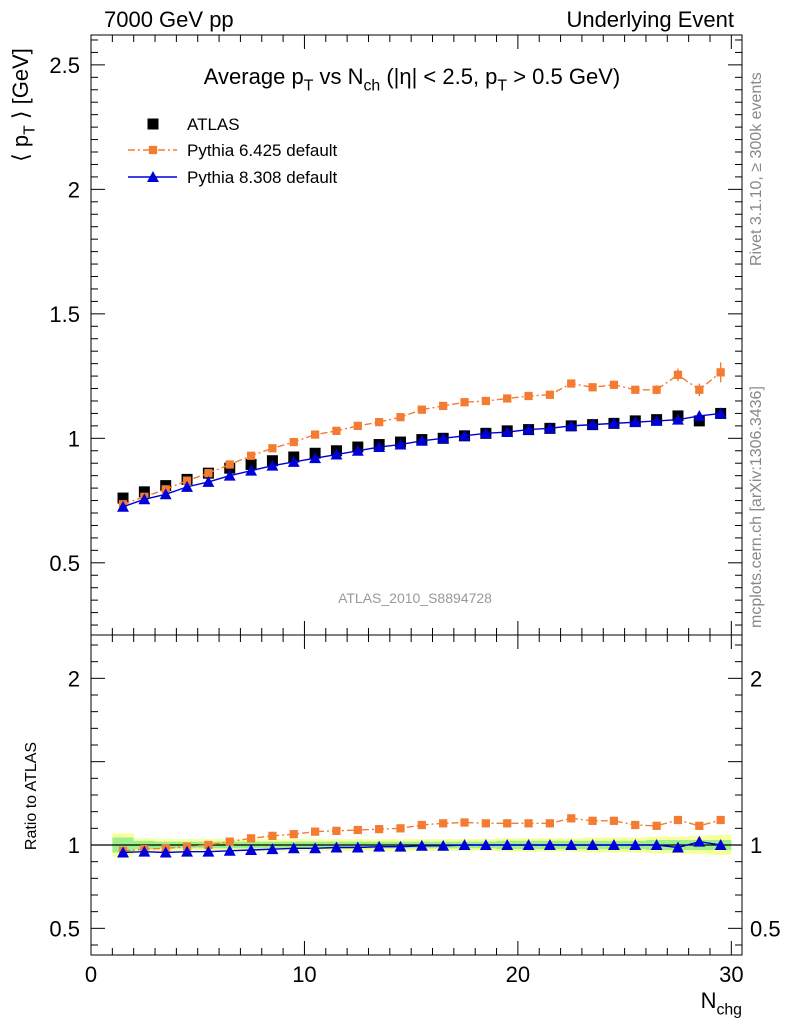 This screenshot has width=786, height=1024. I want to click on x-tick-label: 20, so click(518, 974).